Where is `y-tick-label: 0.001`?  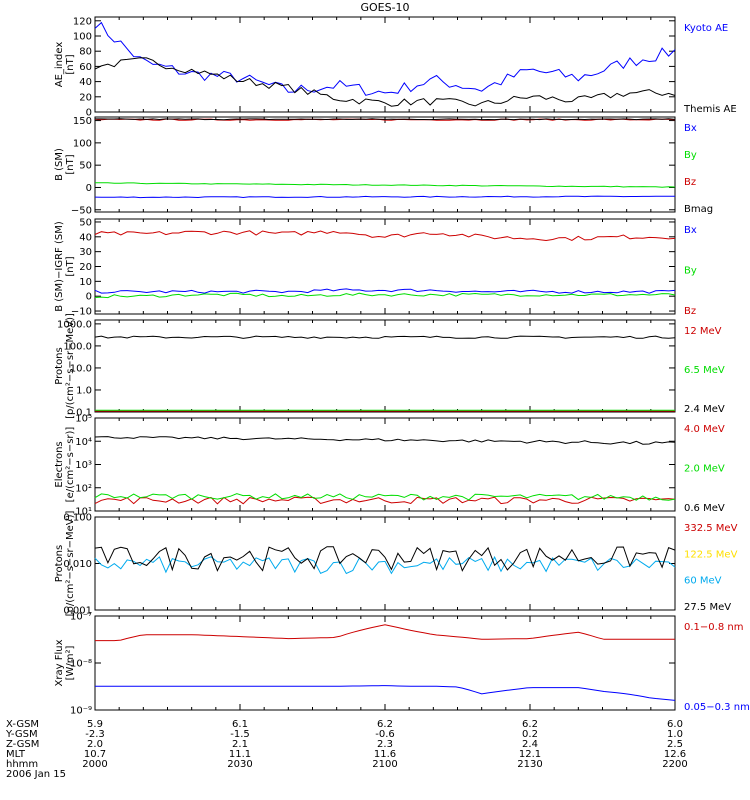
y-tick-label: 0.001 is located at coordinates (77, 611).